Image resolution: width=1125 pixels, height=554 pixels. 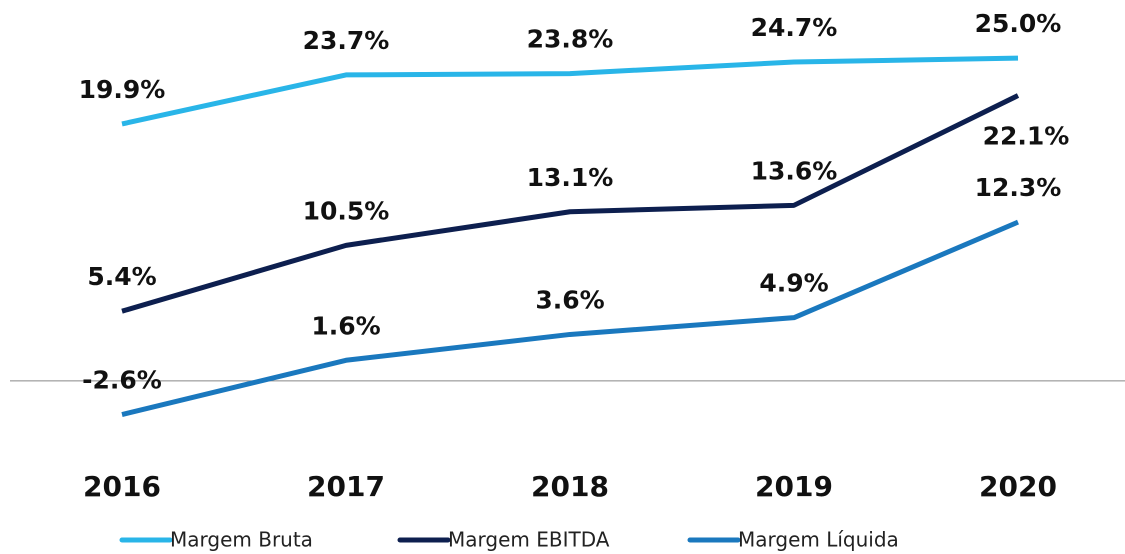 I want to click on data-label: 13.6%, so click(x=794, y=170).